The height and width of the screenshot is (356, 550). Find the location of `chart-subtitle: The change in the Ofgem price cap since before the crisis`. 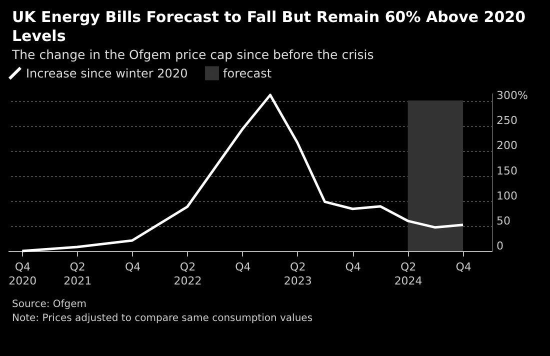

chart-subtitle: The change in the Ofgem price cap since before the crisis is located at coordinates (193, 54).